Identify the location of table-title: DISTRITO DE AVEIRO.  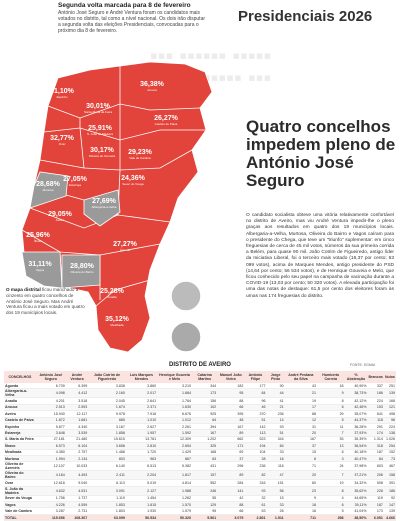
(200, 365).